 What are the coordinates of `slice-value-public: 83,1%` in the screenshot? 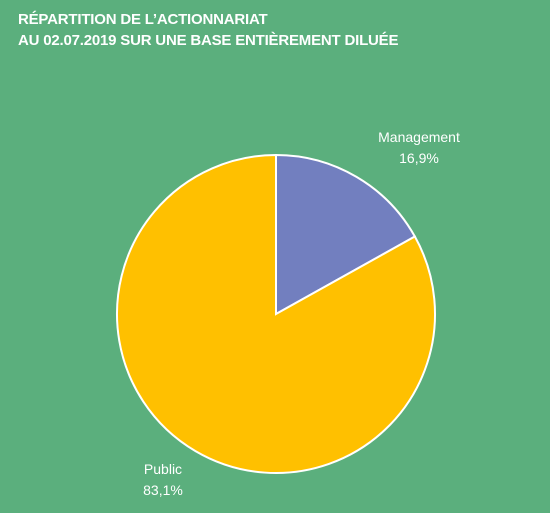 It's located at (163, 490).